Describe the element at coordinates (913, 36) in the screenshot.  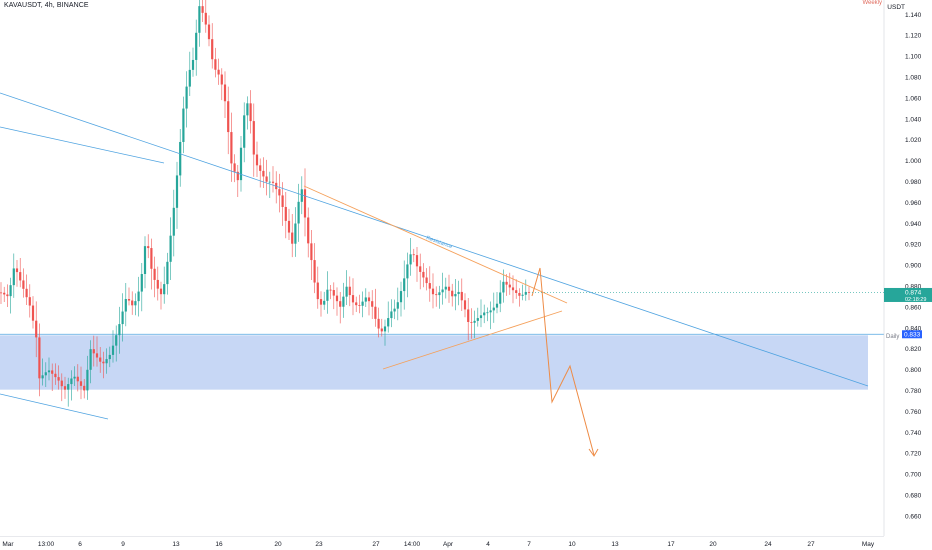
I see `y-tick-label: 1.120` at that location.